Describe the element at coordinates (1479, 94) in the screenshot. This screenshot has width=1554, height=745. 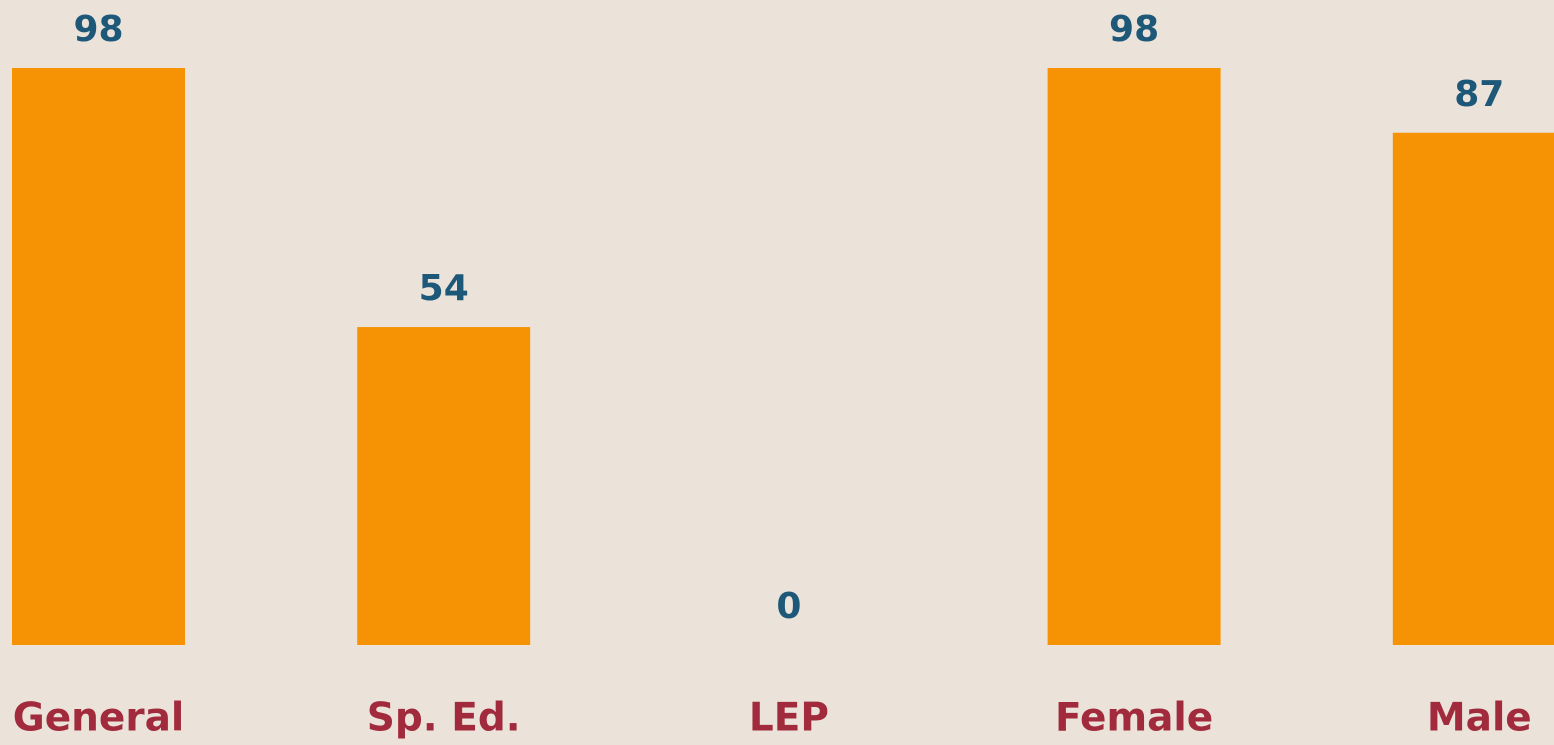
I see `value-label: 87` at that location.